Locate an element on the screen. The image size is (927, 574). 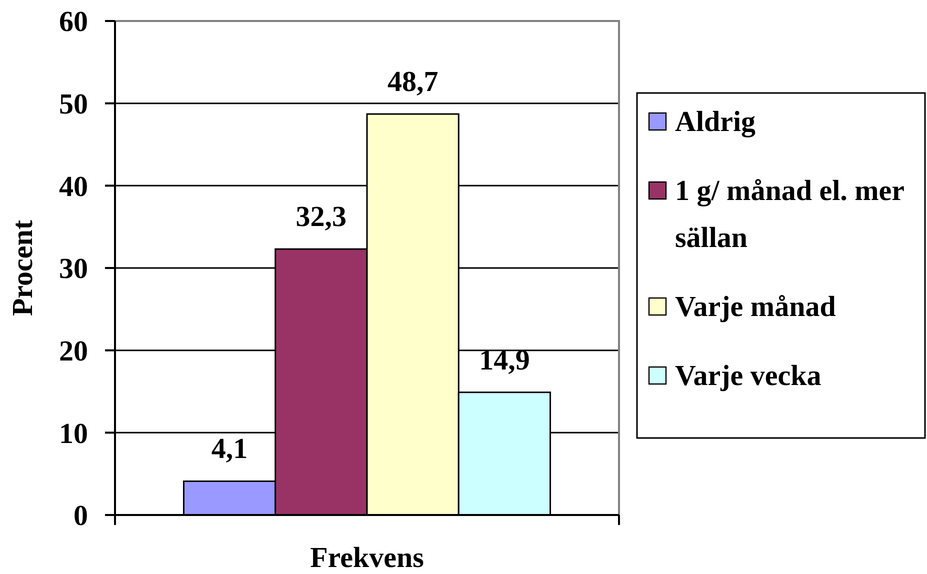
y-tick-label: 0 is located at coordinates (81, 516).